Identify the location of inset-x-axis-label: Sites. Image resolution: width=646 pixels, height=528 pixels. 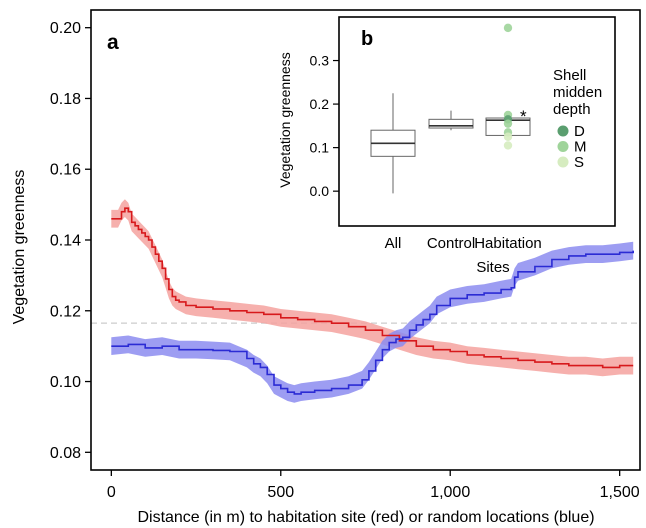
(492, 267).